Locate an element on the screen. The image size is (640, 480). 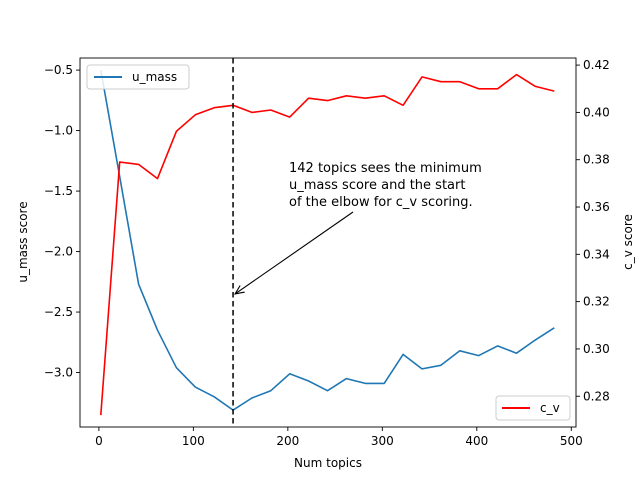
x-tick-label: 300 is located at coordinates (382, 441).